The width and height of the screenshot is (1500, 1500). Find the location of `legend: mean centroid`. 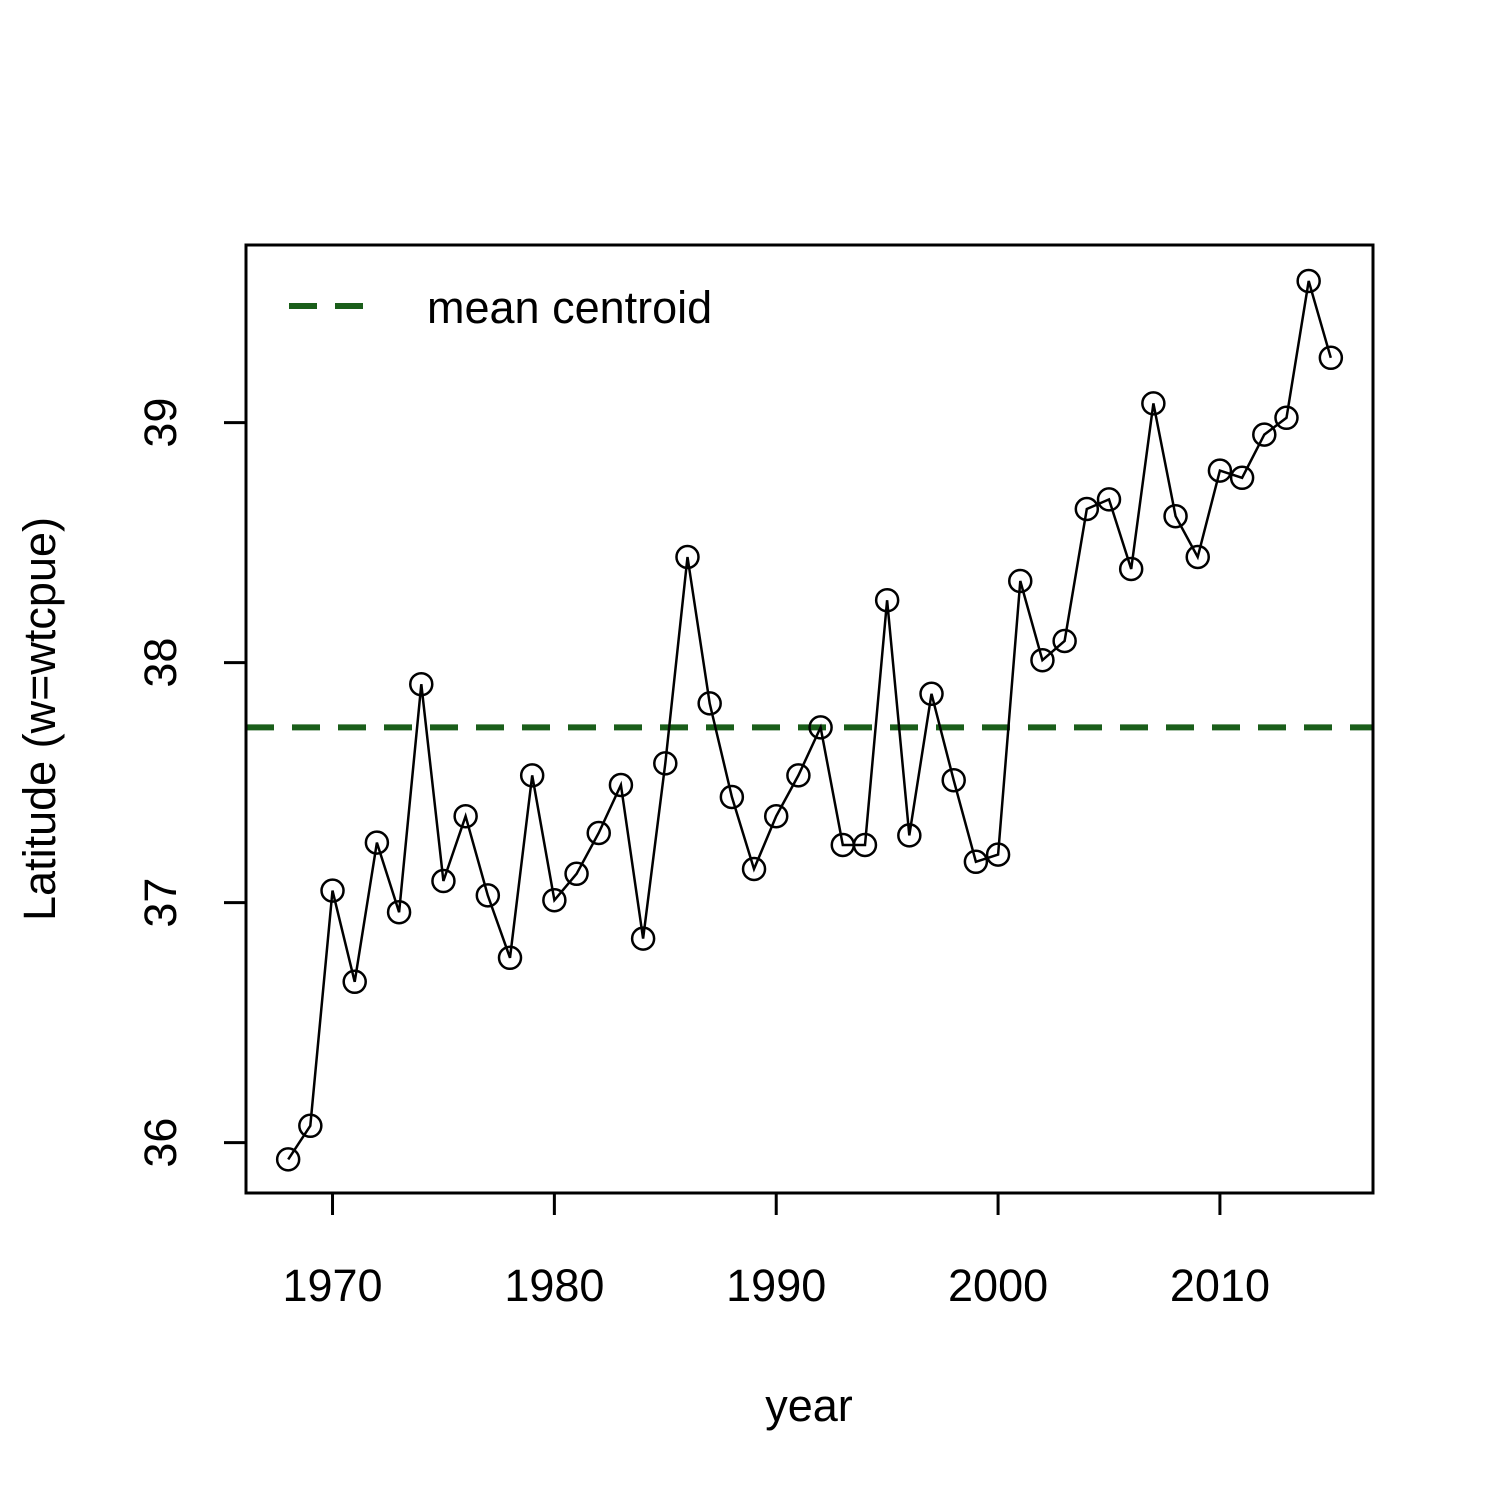

legend: mean centroid is located at coordinates (500, 307).